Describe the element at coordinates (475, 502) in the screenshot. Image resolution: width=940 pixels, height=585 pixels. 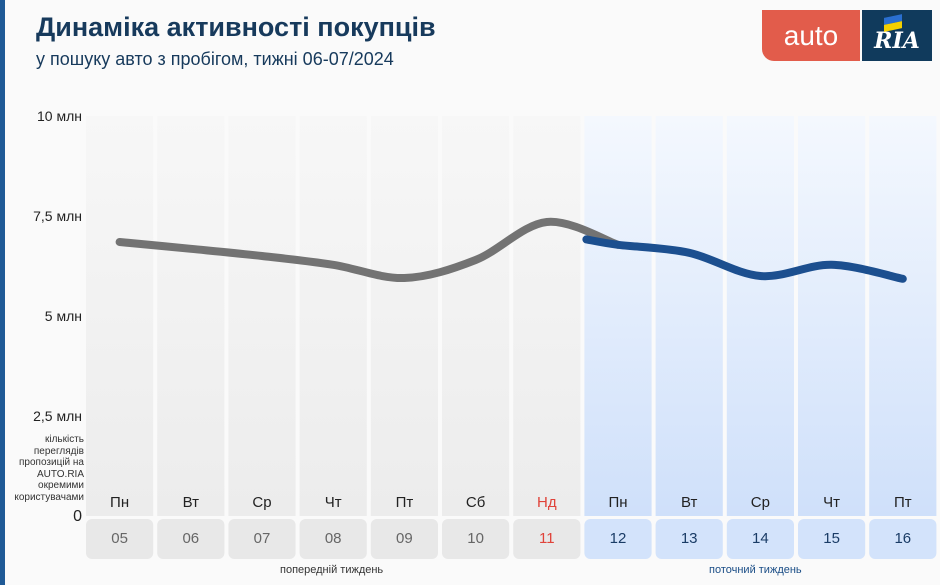
I see `day-label: Сб` at that location.